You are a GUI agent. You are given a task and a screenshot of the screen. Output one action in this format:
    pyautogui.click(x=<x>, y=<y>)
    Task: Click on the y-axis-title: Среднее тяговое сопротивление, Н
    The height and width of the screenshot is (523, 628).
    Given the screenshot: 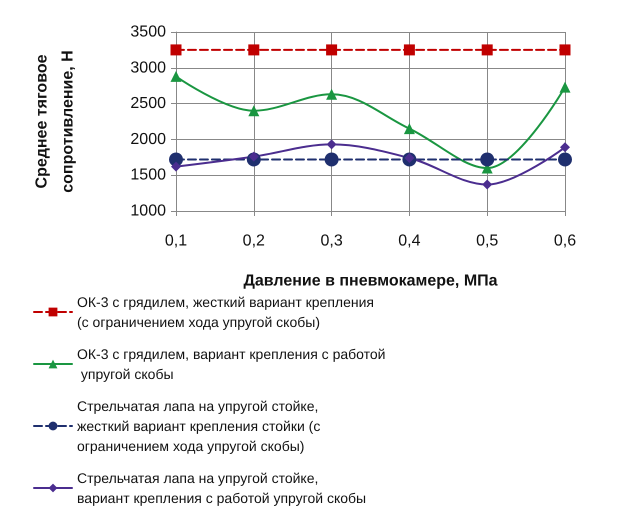 What is the action you would take?
    pyautogui.click(x=55, y=121)
    